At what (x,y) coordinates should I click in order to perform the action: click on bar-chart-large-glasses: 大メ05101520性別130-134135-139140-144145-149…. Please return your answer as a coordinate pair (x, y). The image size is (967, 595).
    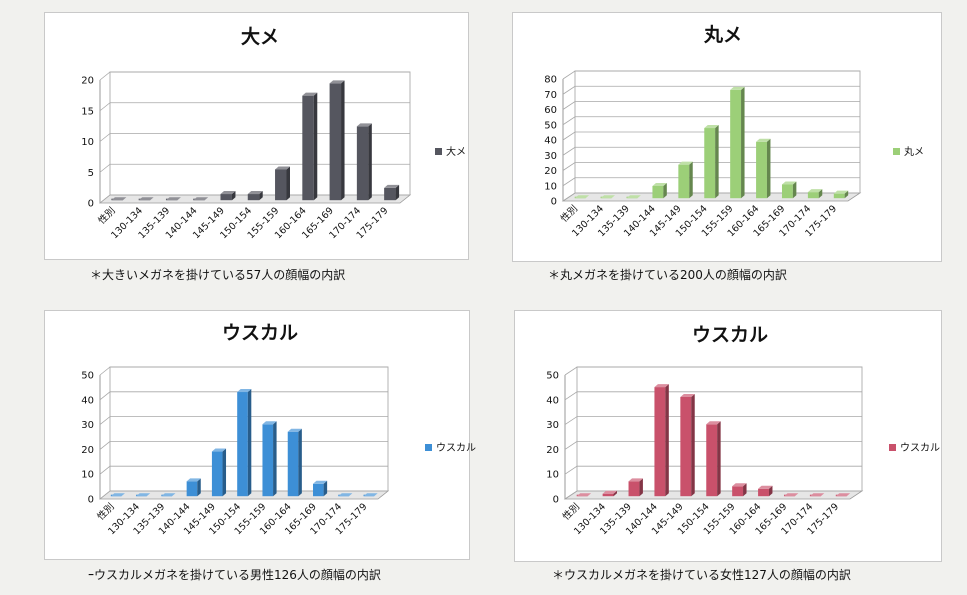
    Looking at the image, I should click on (273, 133).